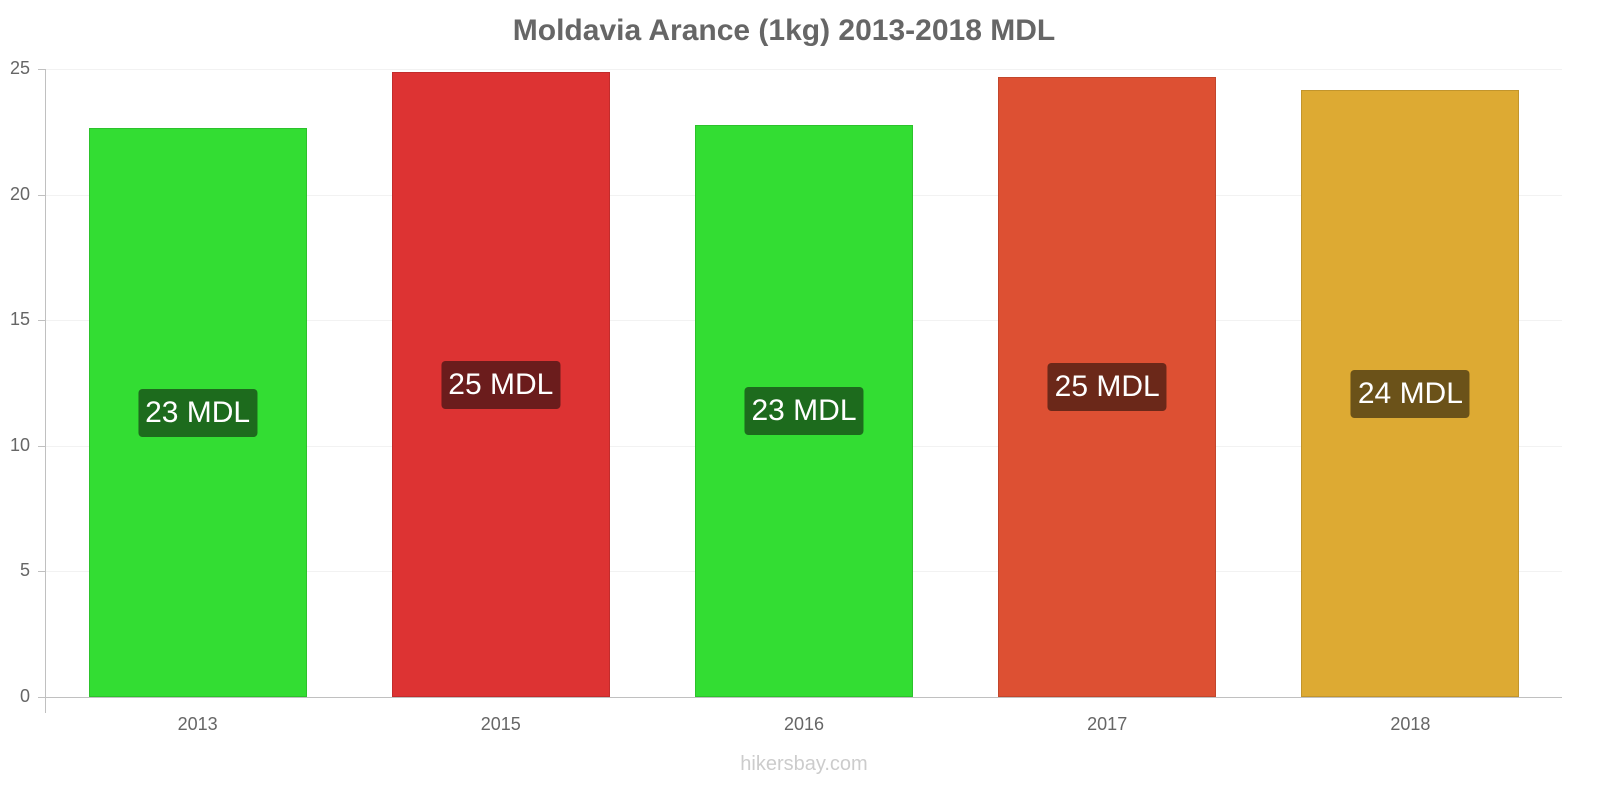  Describe the element at coordinates (804, 764) in the screenshot. I see `credit-text: hikersbay.com` at that location.